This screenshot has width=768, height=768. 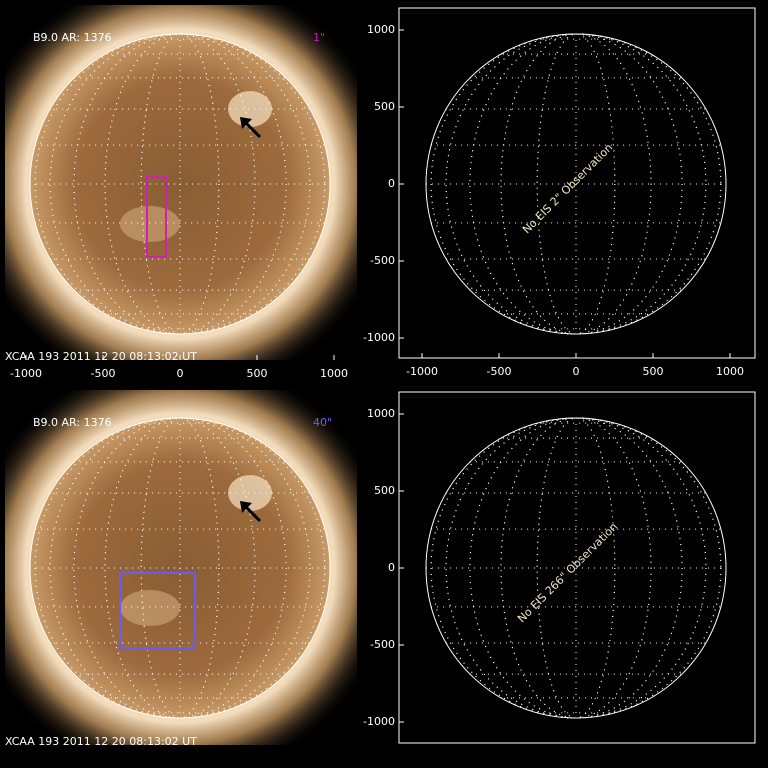 What do you see at coordinates (322, 422) in the screenshot?
I see `slit-label: 40"` at bounding box center [322, 422].